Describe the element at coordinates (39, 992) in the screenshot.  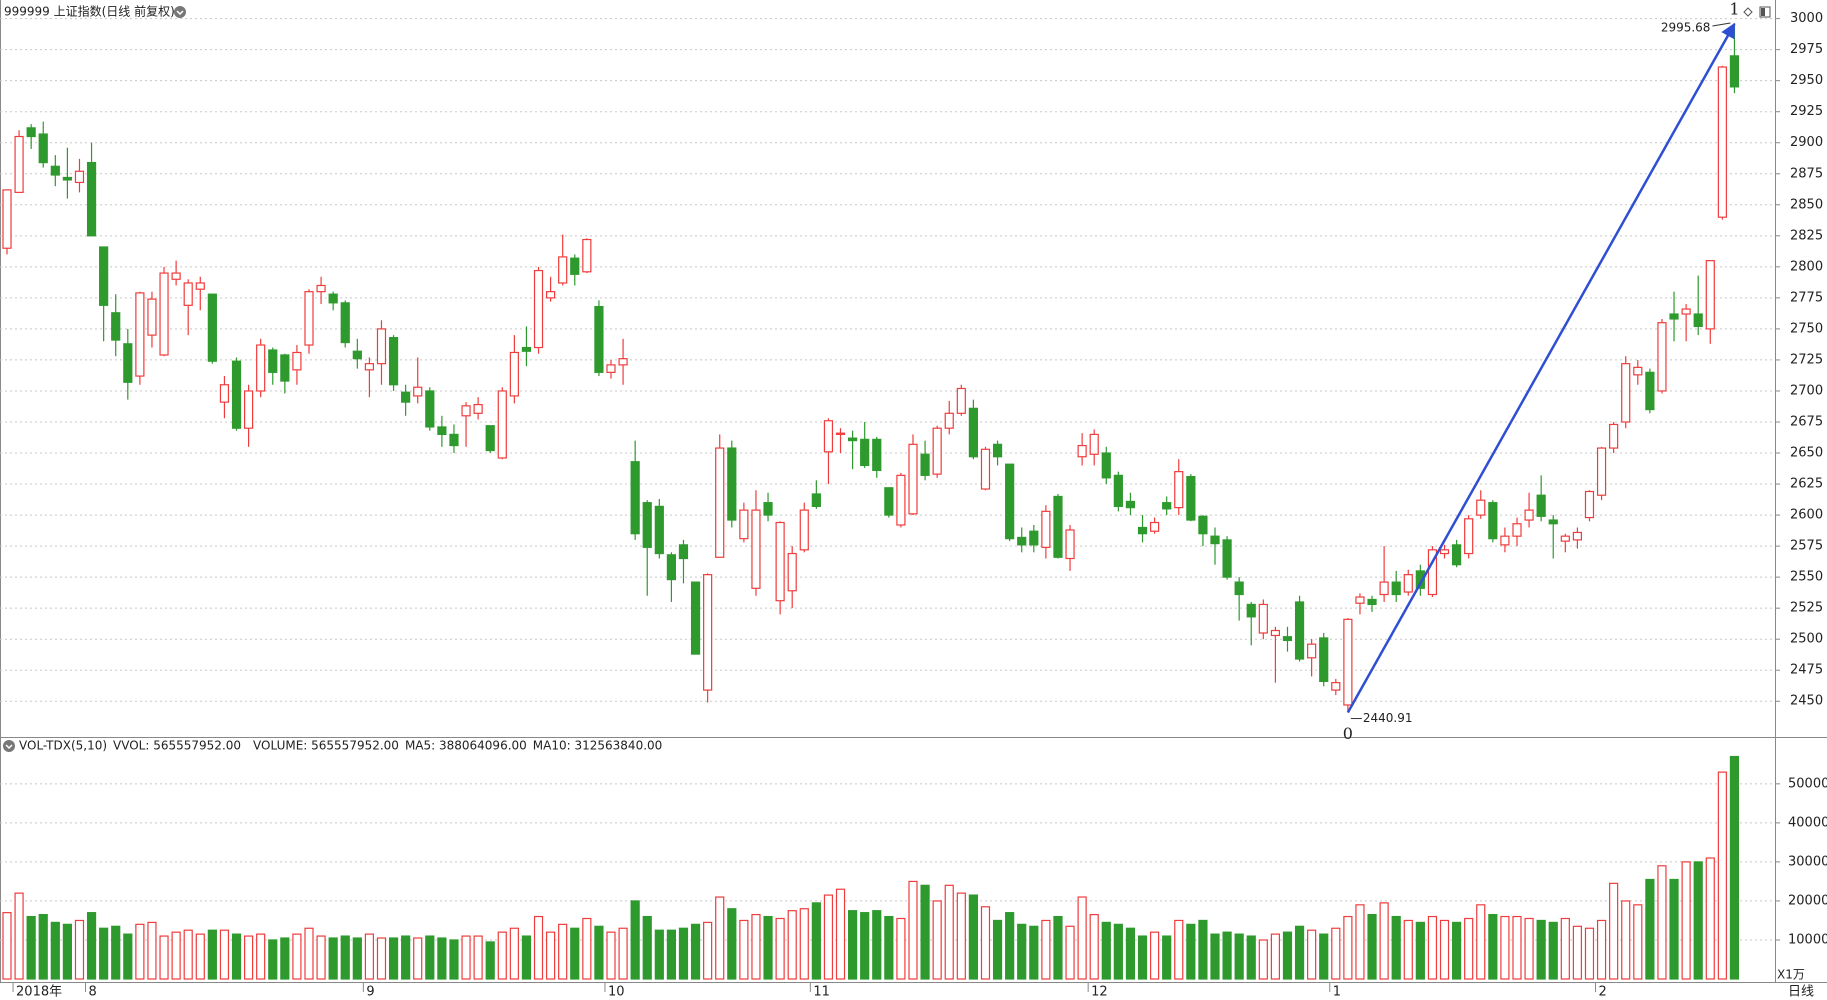
I see `x-tick-label: 2018年` at that location.